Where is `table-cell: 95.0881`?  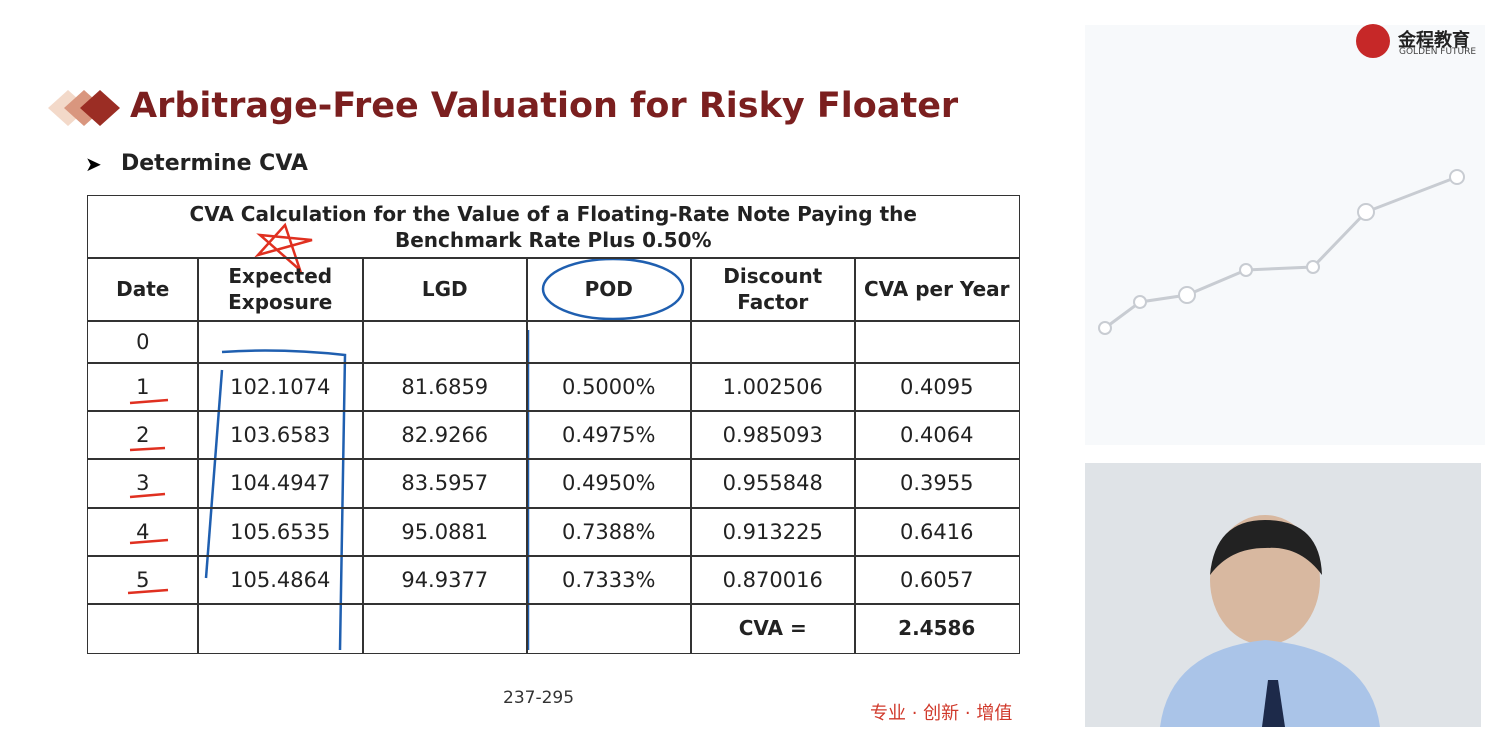 table-cell: 95.0881 is located at coordinates (445, 532).